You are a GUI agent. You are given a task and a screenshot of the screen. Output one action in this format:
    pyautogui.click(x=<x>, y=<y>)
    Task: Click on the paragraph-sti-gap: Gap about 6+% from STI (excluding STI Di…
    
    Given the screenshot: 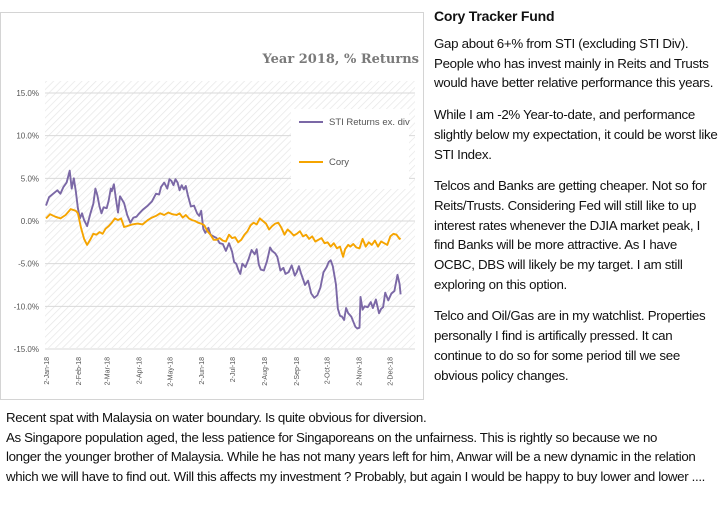 What is the action you would take?
    pyautogui.click(x=574, y=63)
    